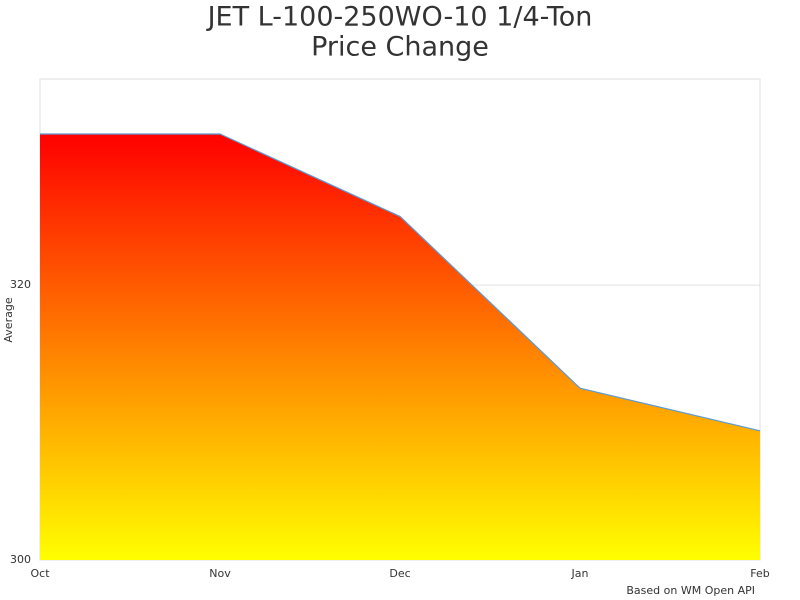 Image resolution: width=800 pixels, height=600 pixels. Describe the element at coordinates (220, 573) in the screenshot. I see `x-tick-label: Nov` at that location.